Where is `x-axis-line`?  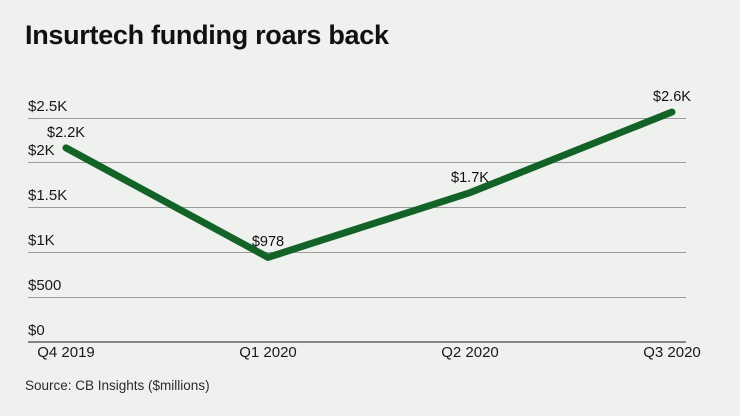
x-axis-line is located at coordinates (357, 341).